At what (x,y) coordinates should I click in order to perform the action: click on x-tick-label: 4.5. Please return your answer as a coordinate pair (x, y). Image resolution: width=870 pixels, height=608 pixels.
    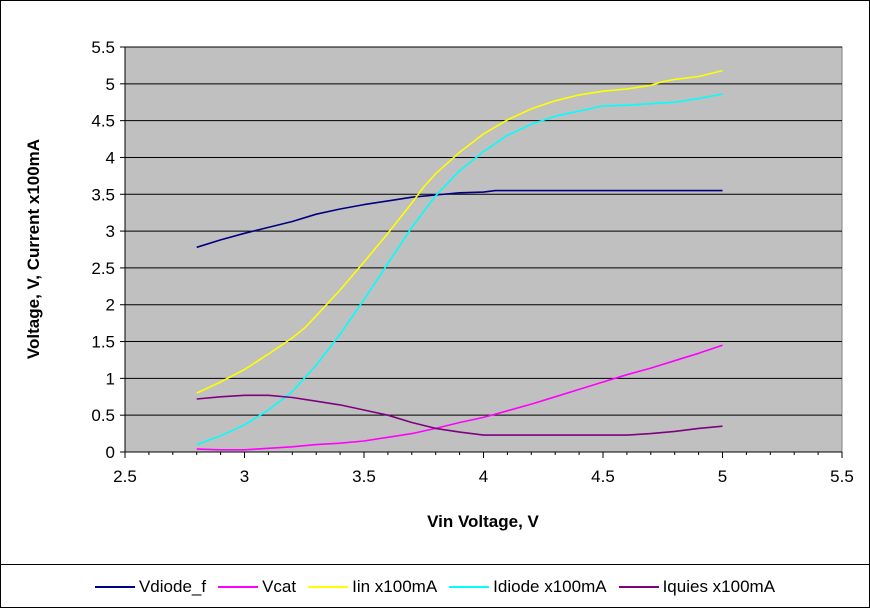
    Looking at the image, I should click on (603, 476).